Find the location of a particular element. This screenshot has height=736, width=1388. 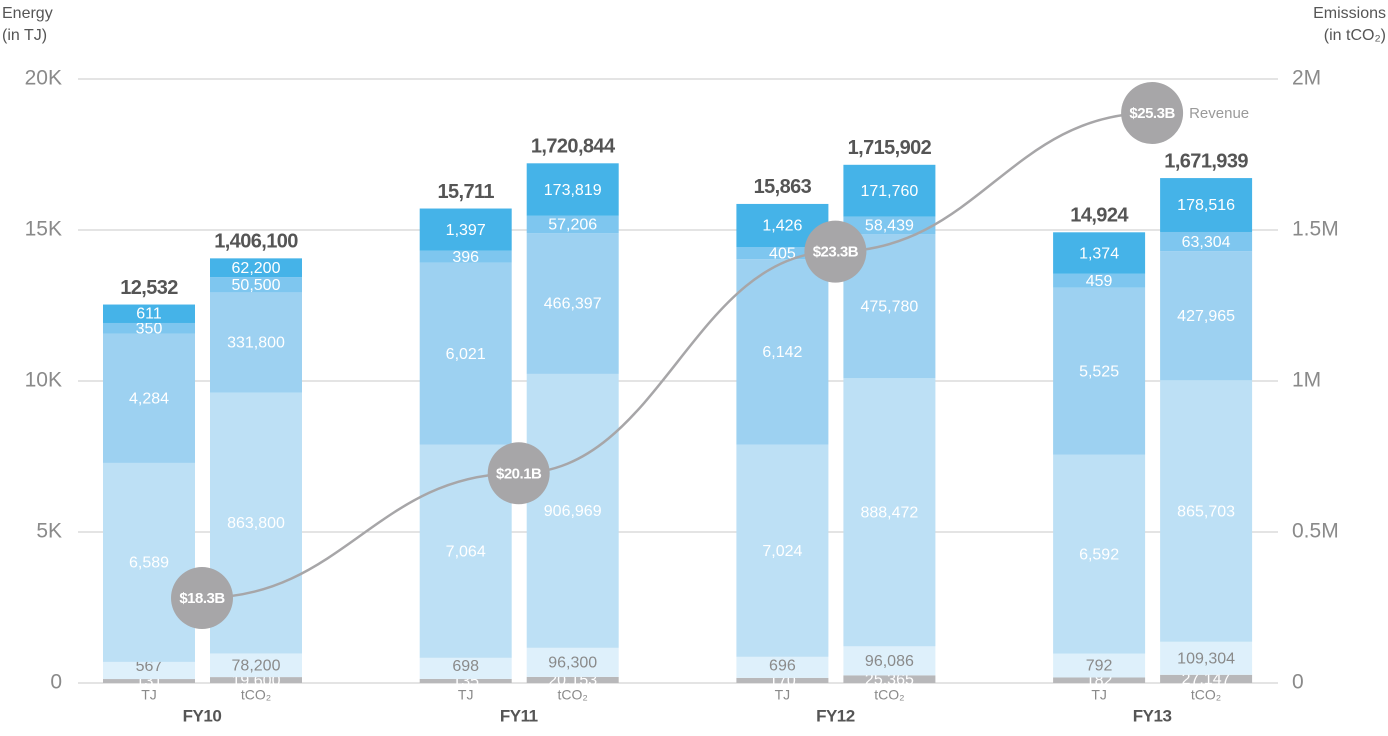

segment-label: 50,500 is located at coordinates (256, 285).